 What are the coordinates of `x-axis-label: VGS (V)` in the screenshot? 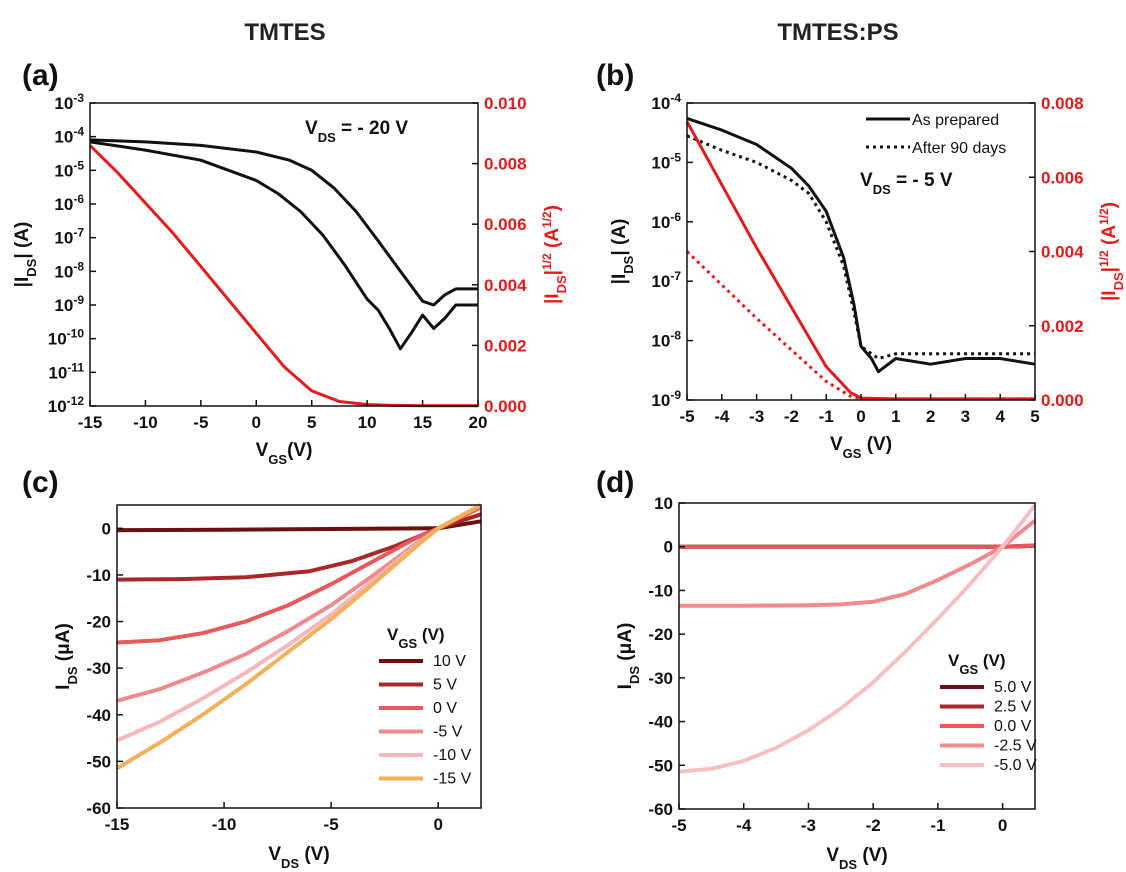 It's located at (861, 447).